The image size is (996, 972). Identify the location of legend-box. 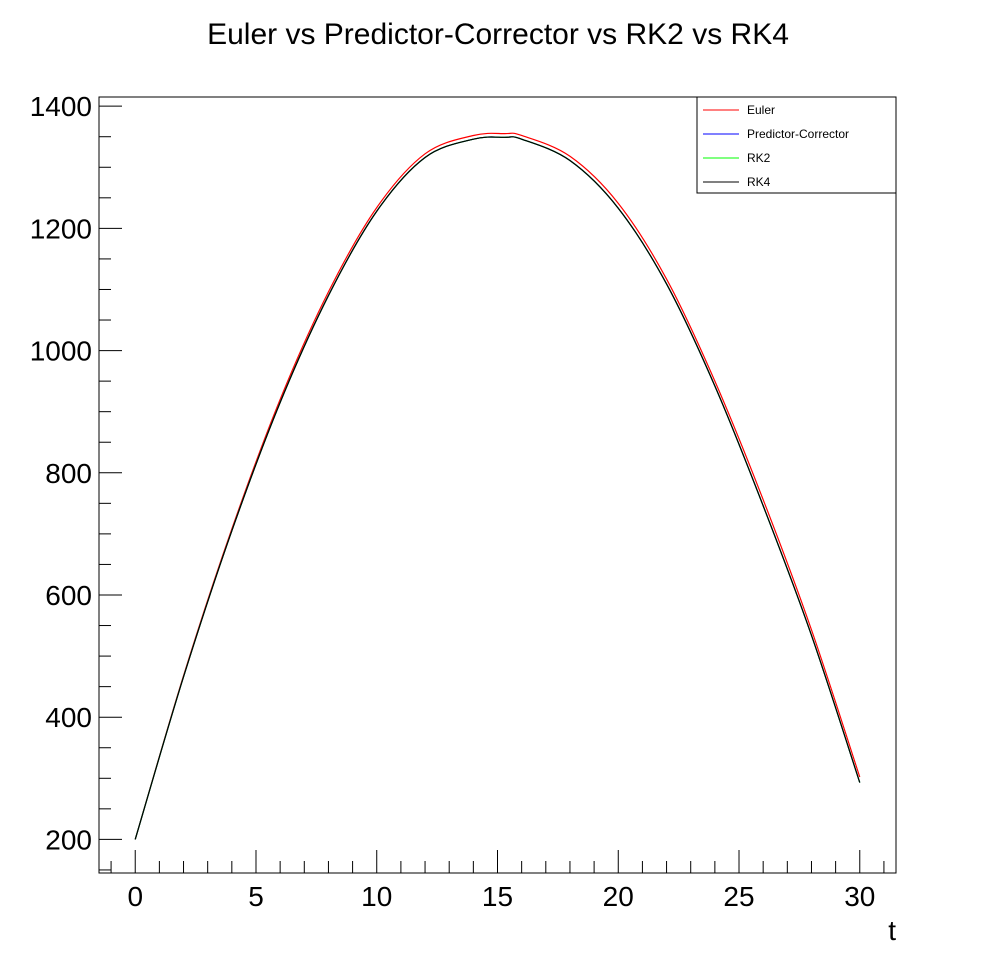
(796, 145).